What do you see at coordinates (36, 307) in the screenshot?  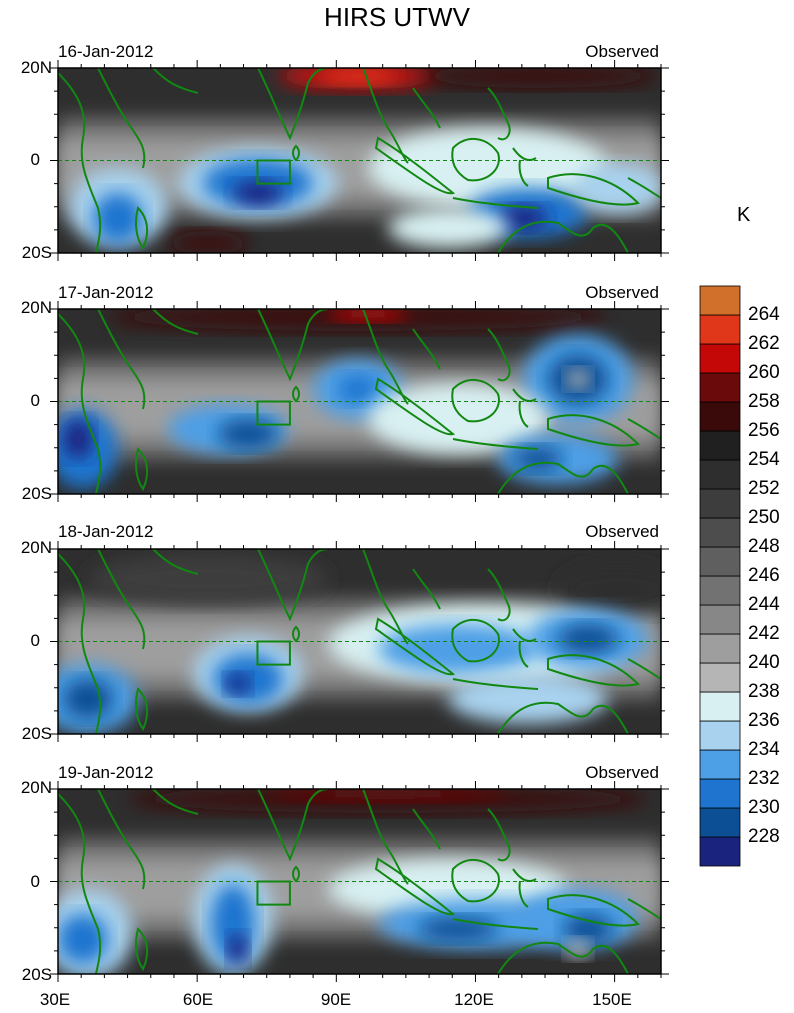 I see `lat-label-20n-p2: 20N` at bounding box center [36, 307].